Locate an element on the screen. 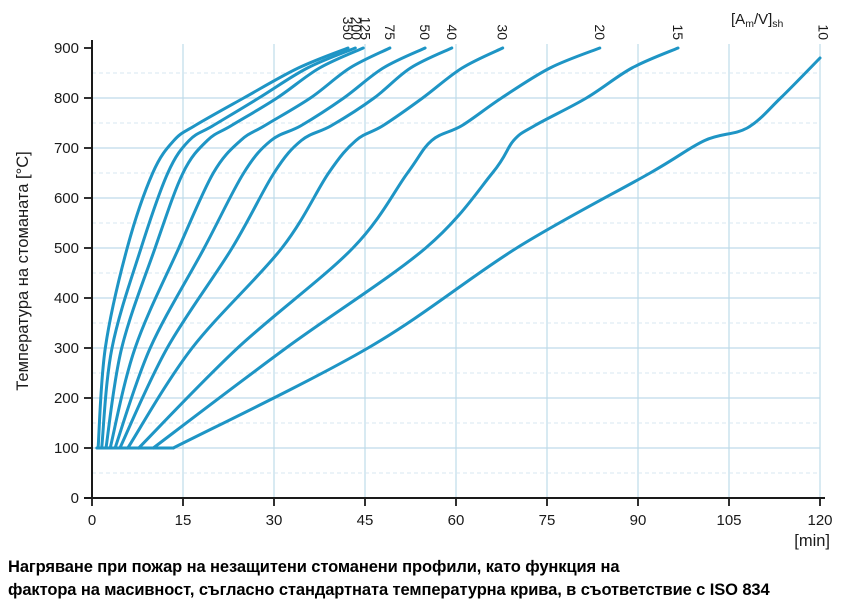  y-tick-label: 400 is located at coordinates (66, 298).